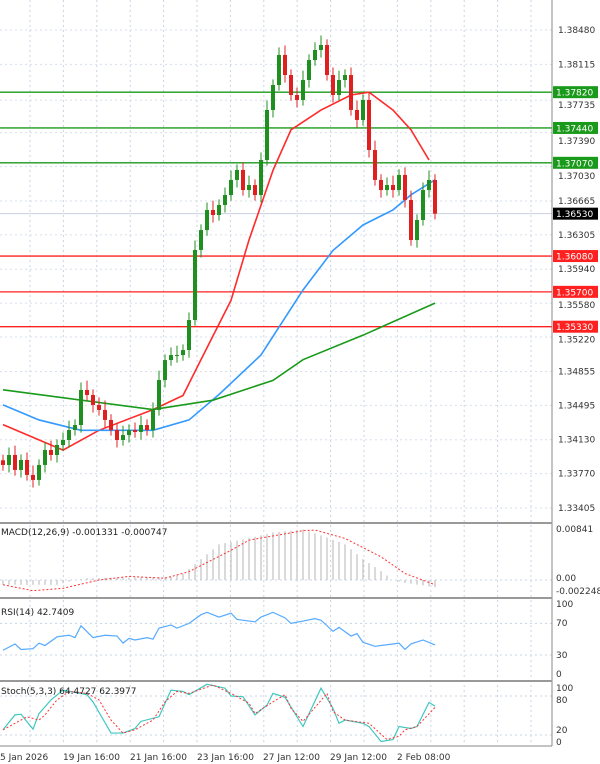 The image size is (600, 764). Describe the element at coordinates (576, 177) in the screenshot. I see `price-tick-label: 1.37030` at that location.